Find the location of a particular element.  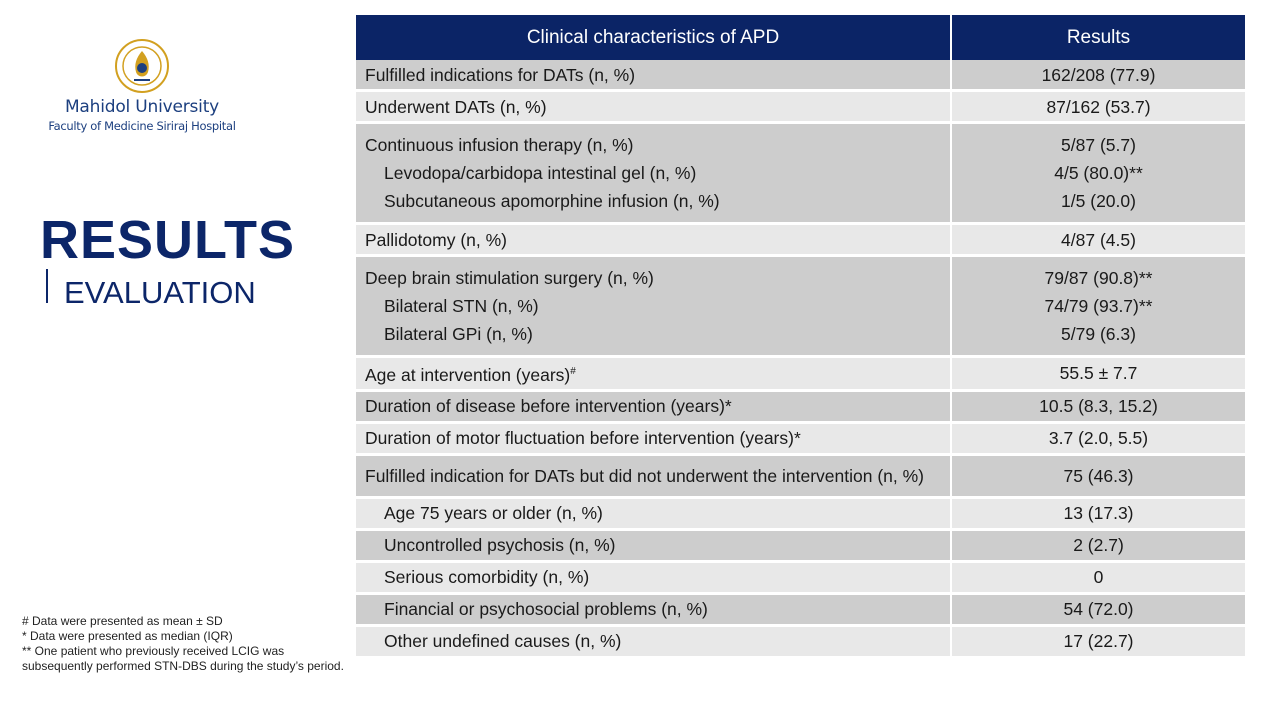

result-value: 5/79 (6.3) is located at coordinates (1098, 334).